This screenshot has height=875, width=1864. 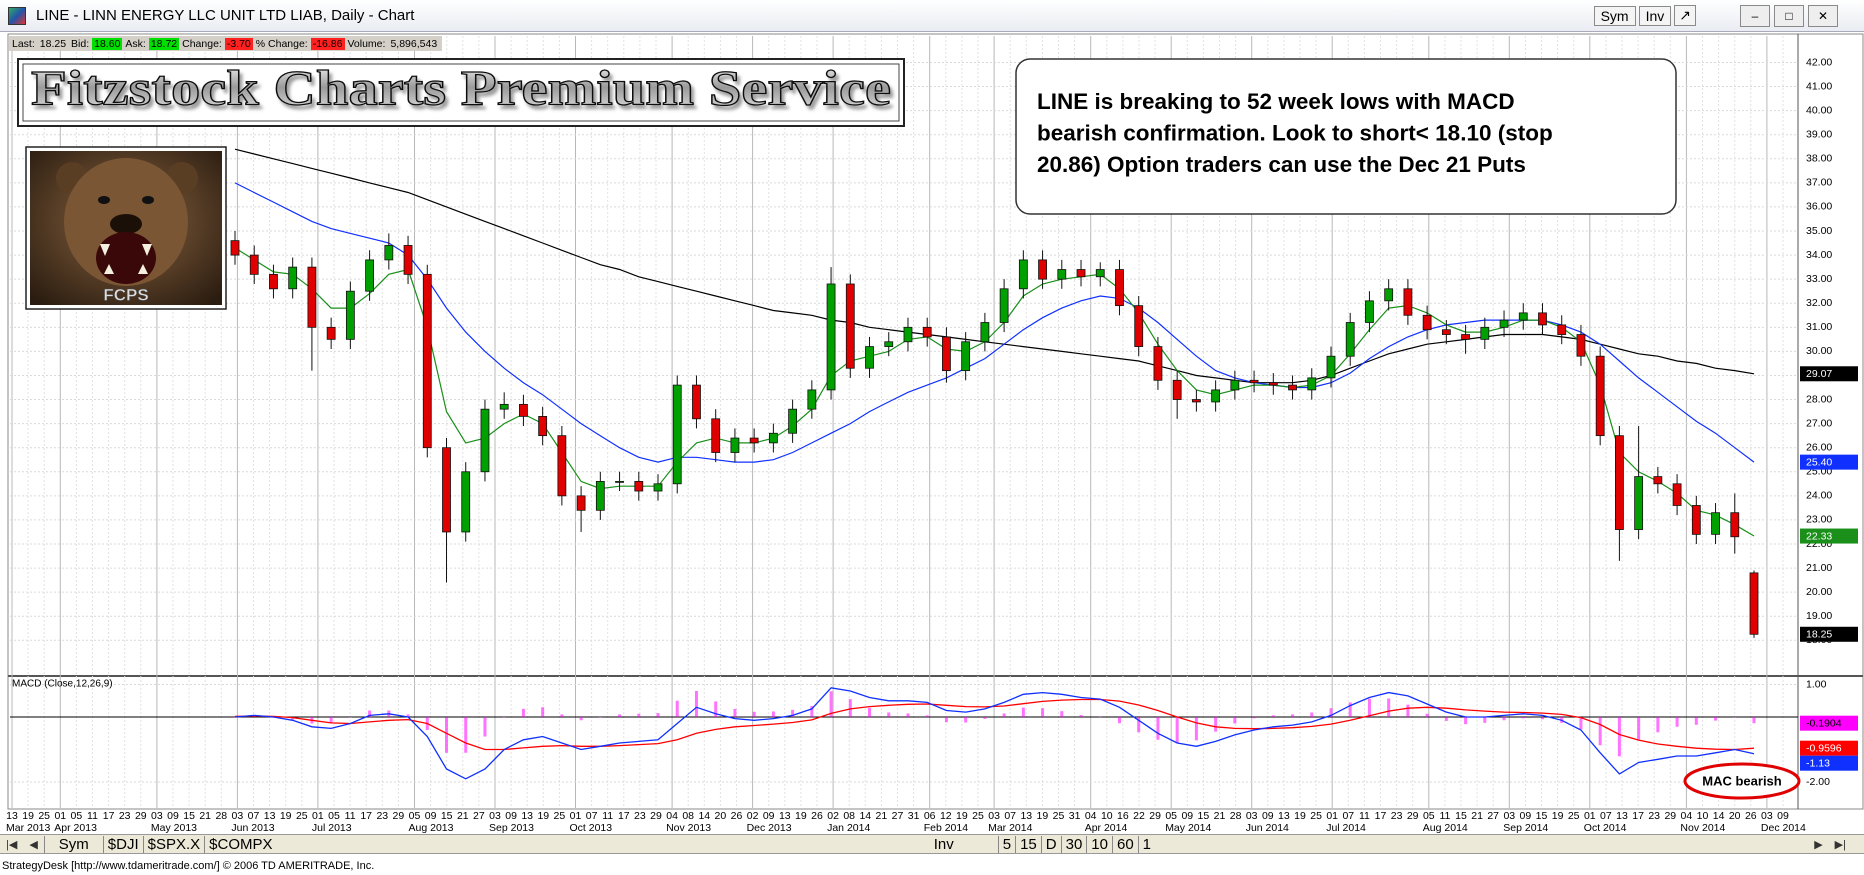 I want to click on last-histogram: -0.1904, so click(x=1824, y=723).